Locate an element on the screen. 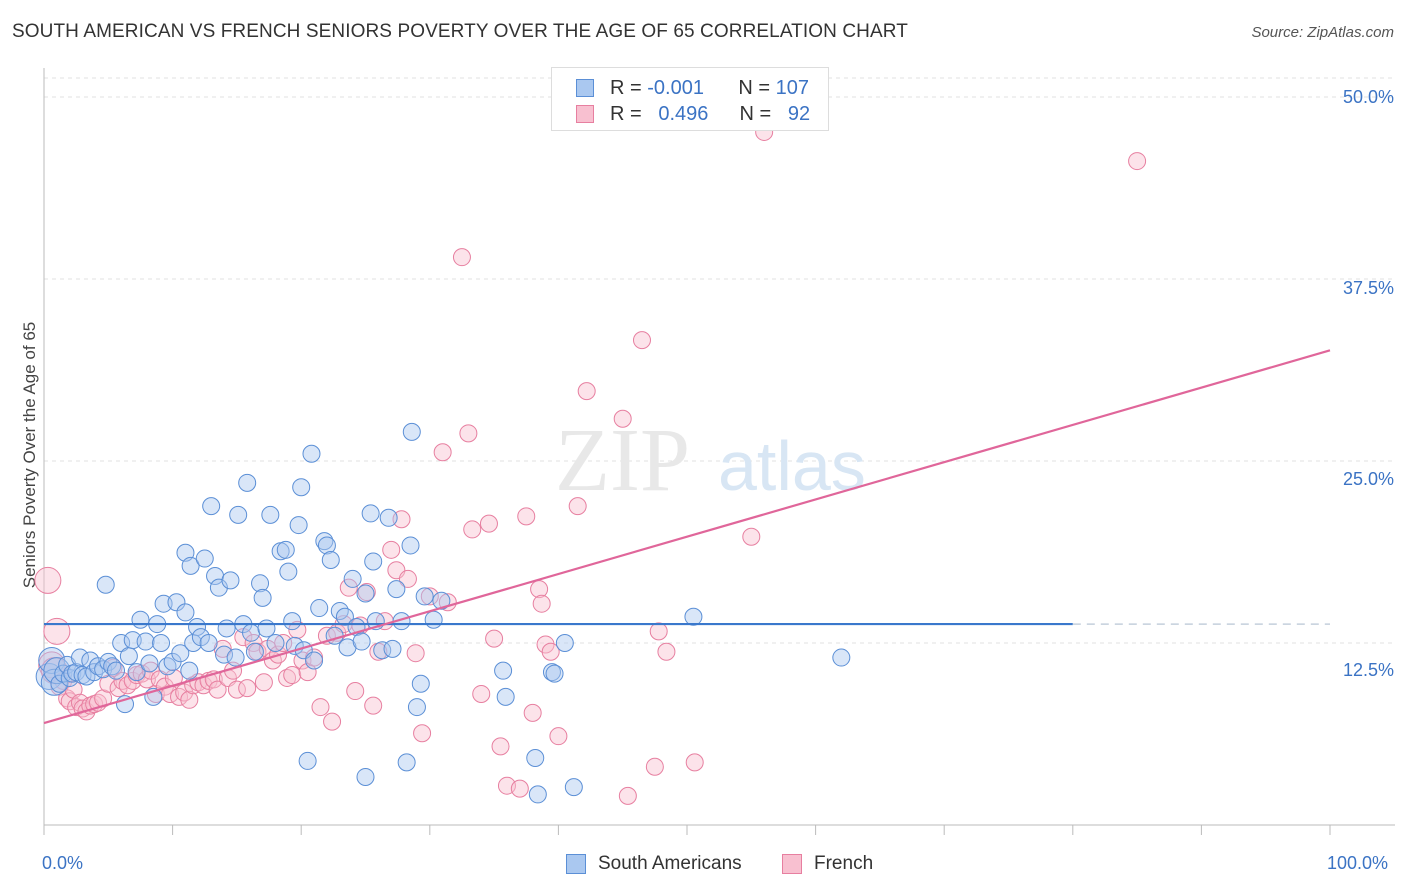 Image resolution: width=1406 pixels, height=892 pixels. source-label: Source: ZipAtlas.com is located at coordinates (1322, 32).